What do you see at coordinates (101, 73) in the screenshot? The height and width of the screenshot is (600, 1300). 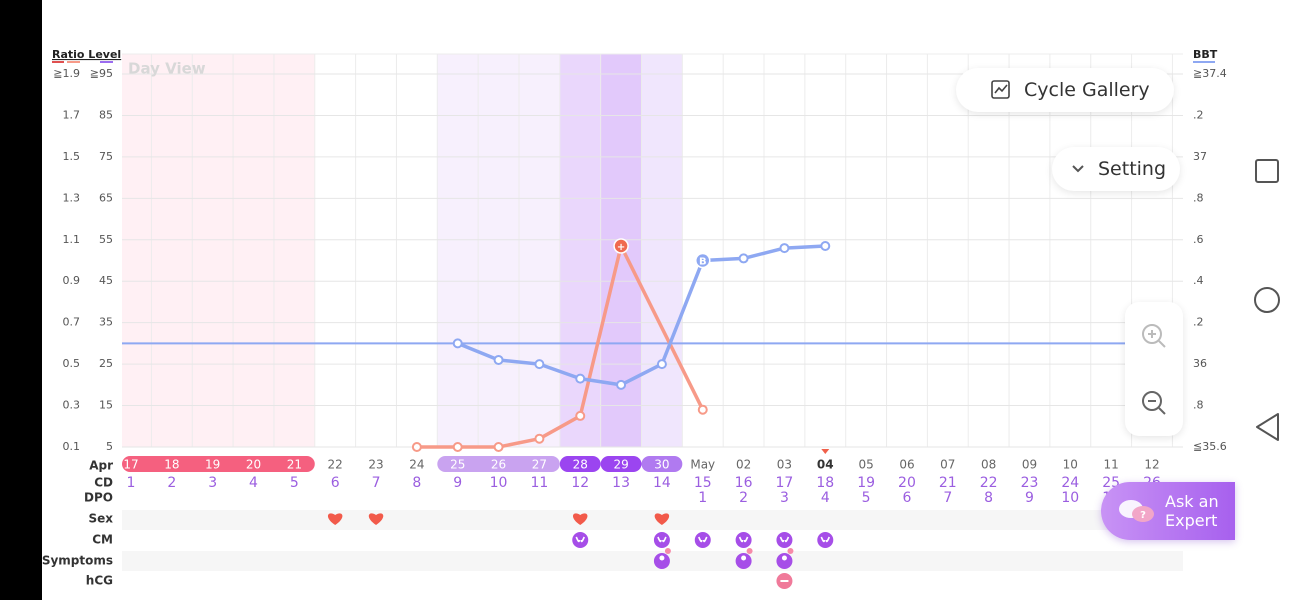 I see `y3-tick-label: ≧95` at bounding box center [101, 73].